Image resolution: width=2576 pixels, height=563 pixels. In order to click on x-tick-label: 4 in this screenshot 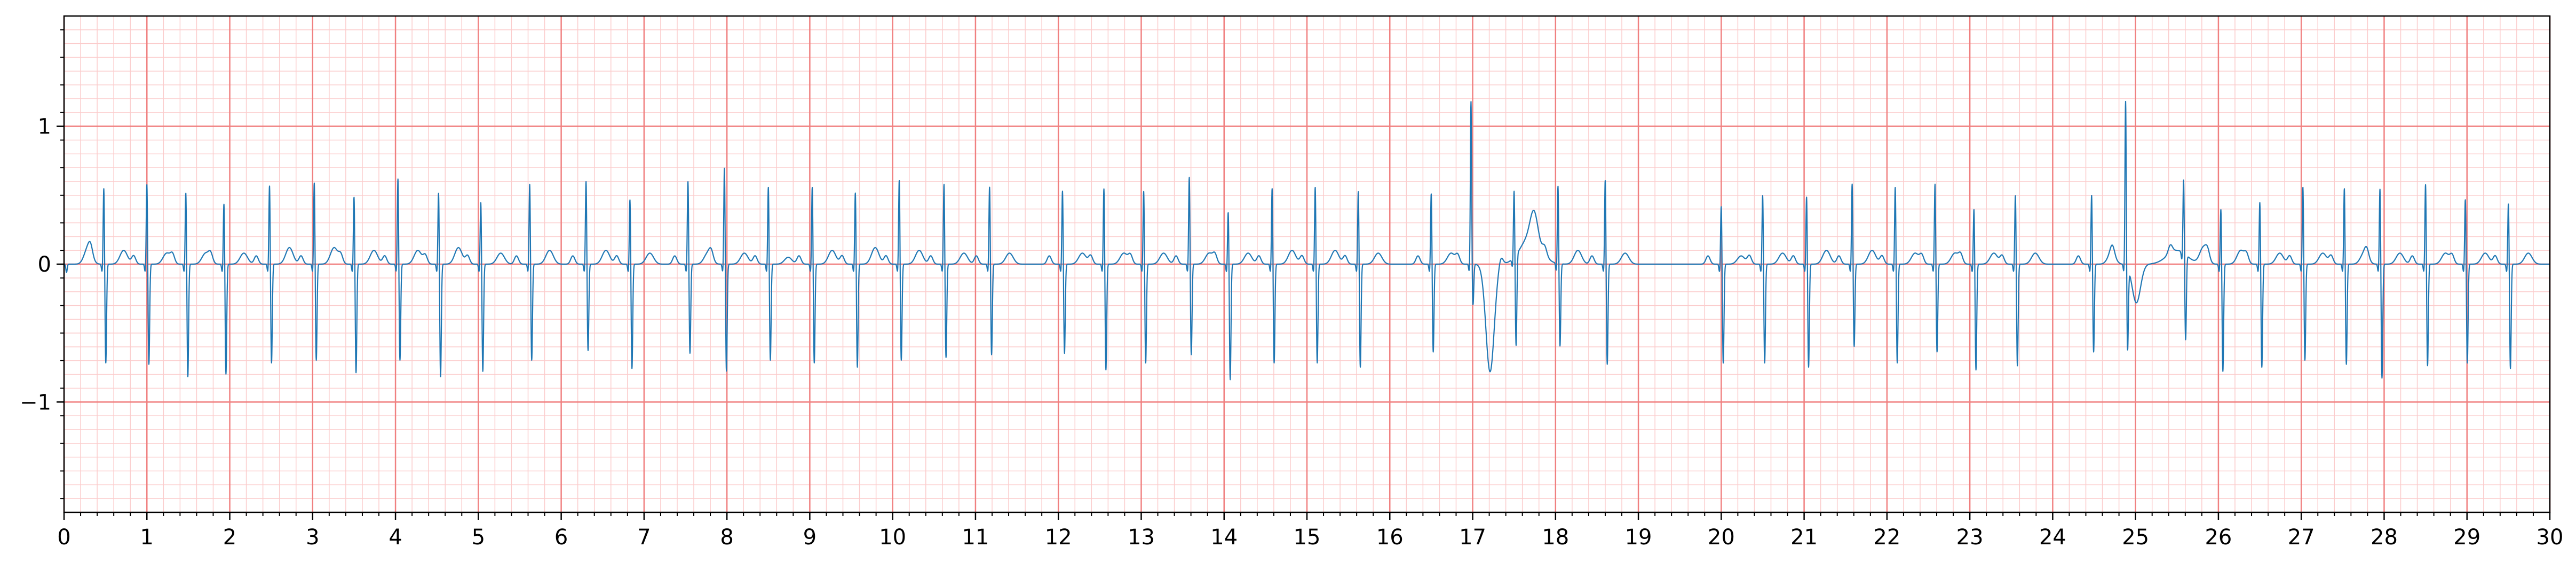, I will do `click(395, 537)`.